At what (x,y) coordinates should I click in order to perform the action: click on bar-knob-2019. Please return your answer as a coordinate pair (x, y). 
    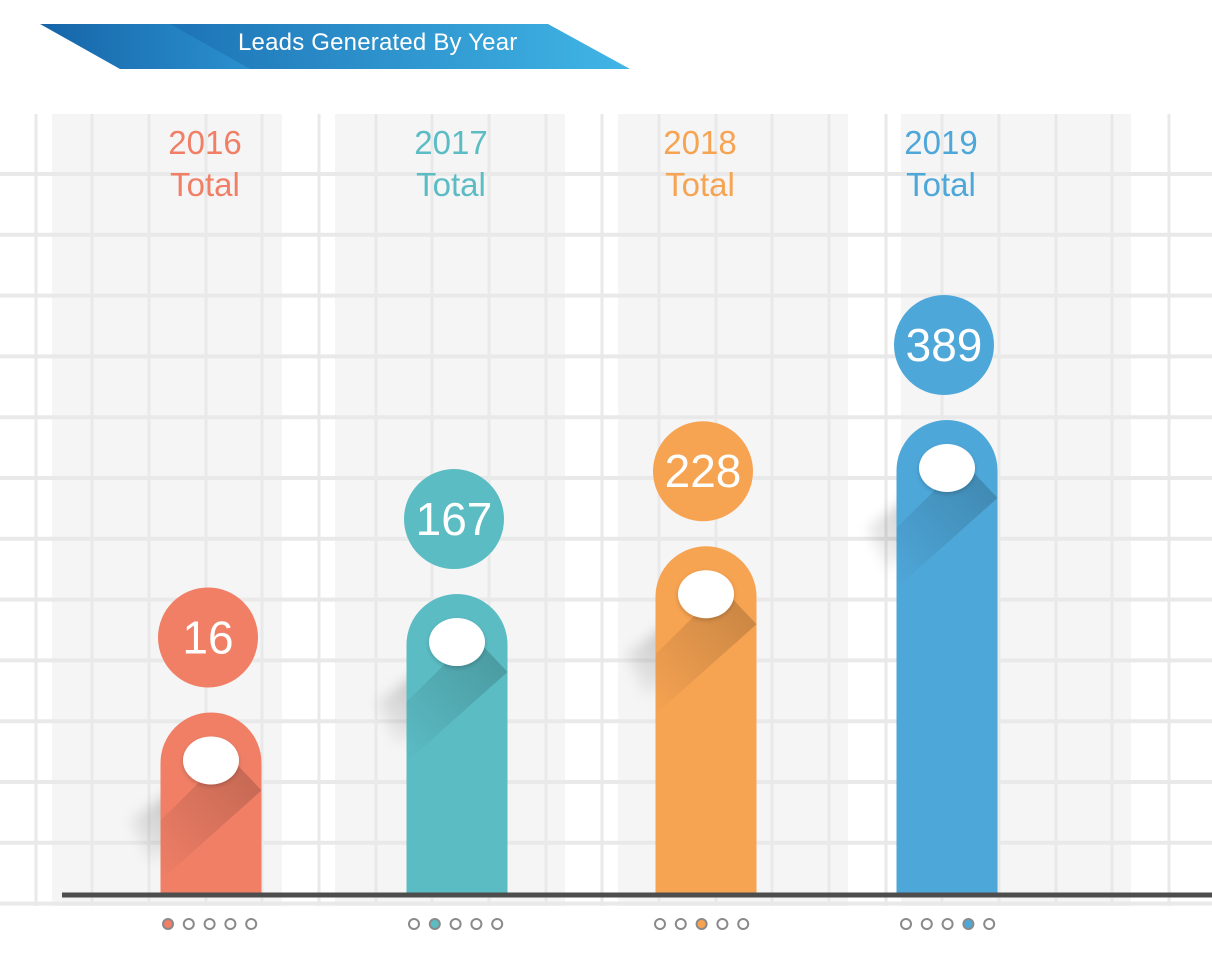
    Looking at the image, I should click on (947, 468).